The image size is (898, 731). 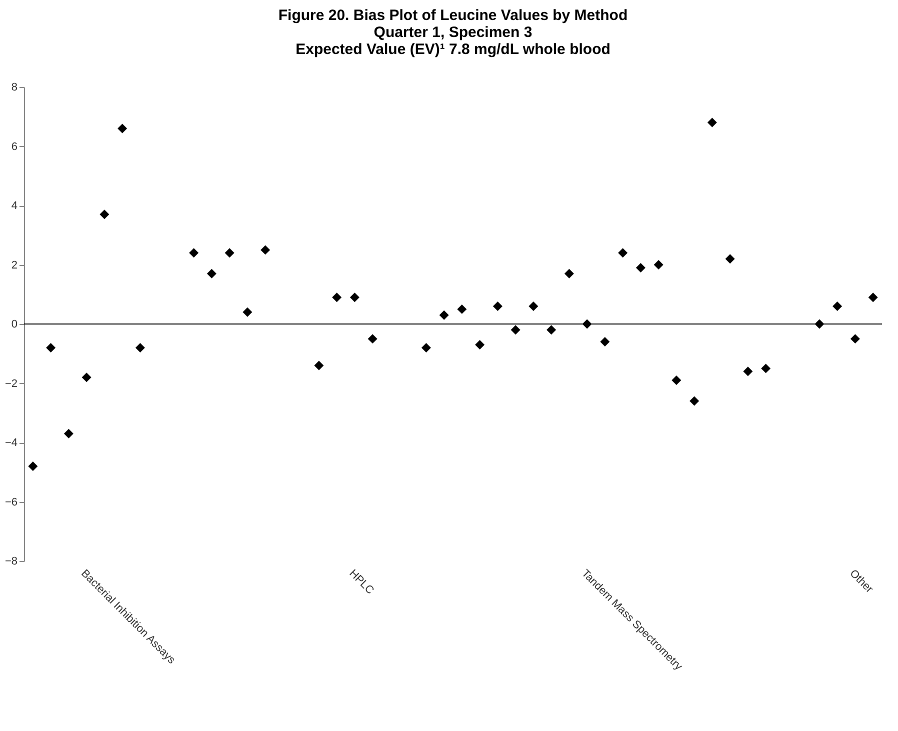 I want to click on y-tick-label: 6, so click(x=14, y=146).